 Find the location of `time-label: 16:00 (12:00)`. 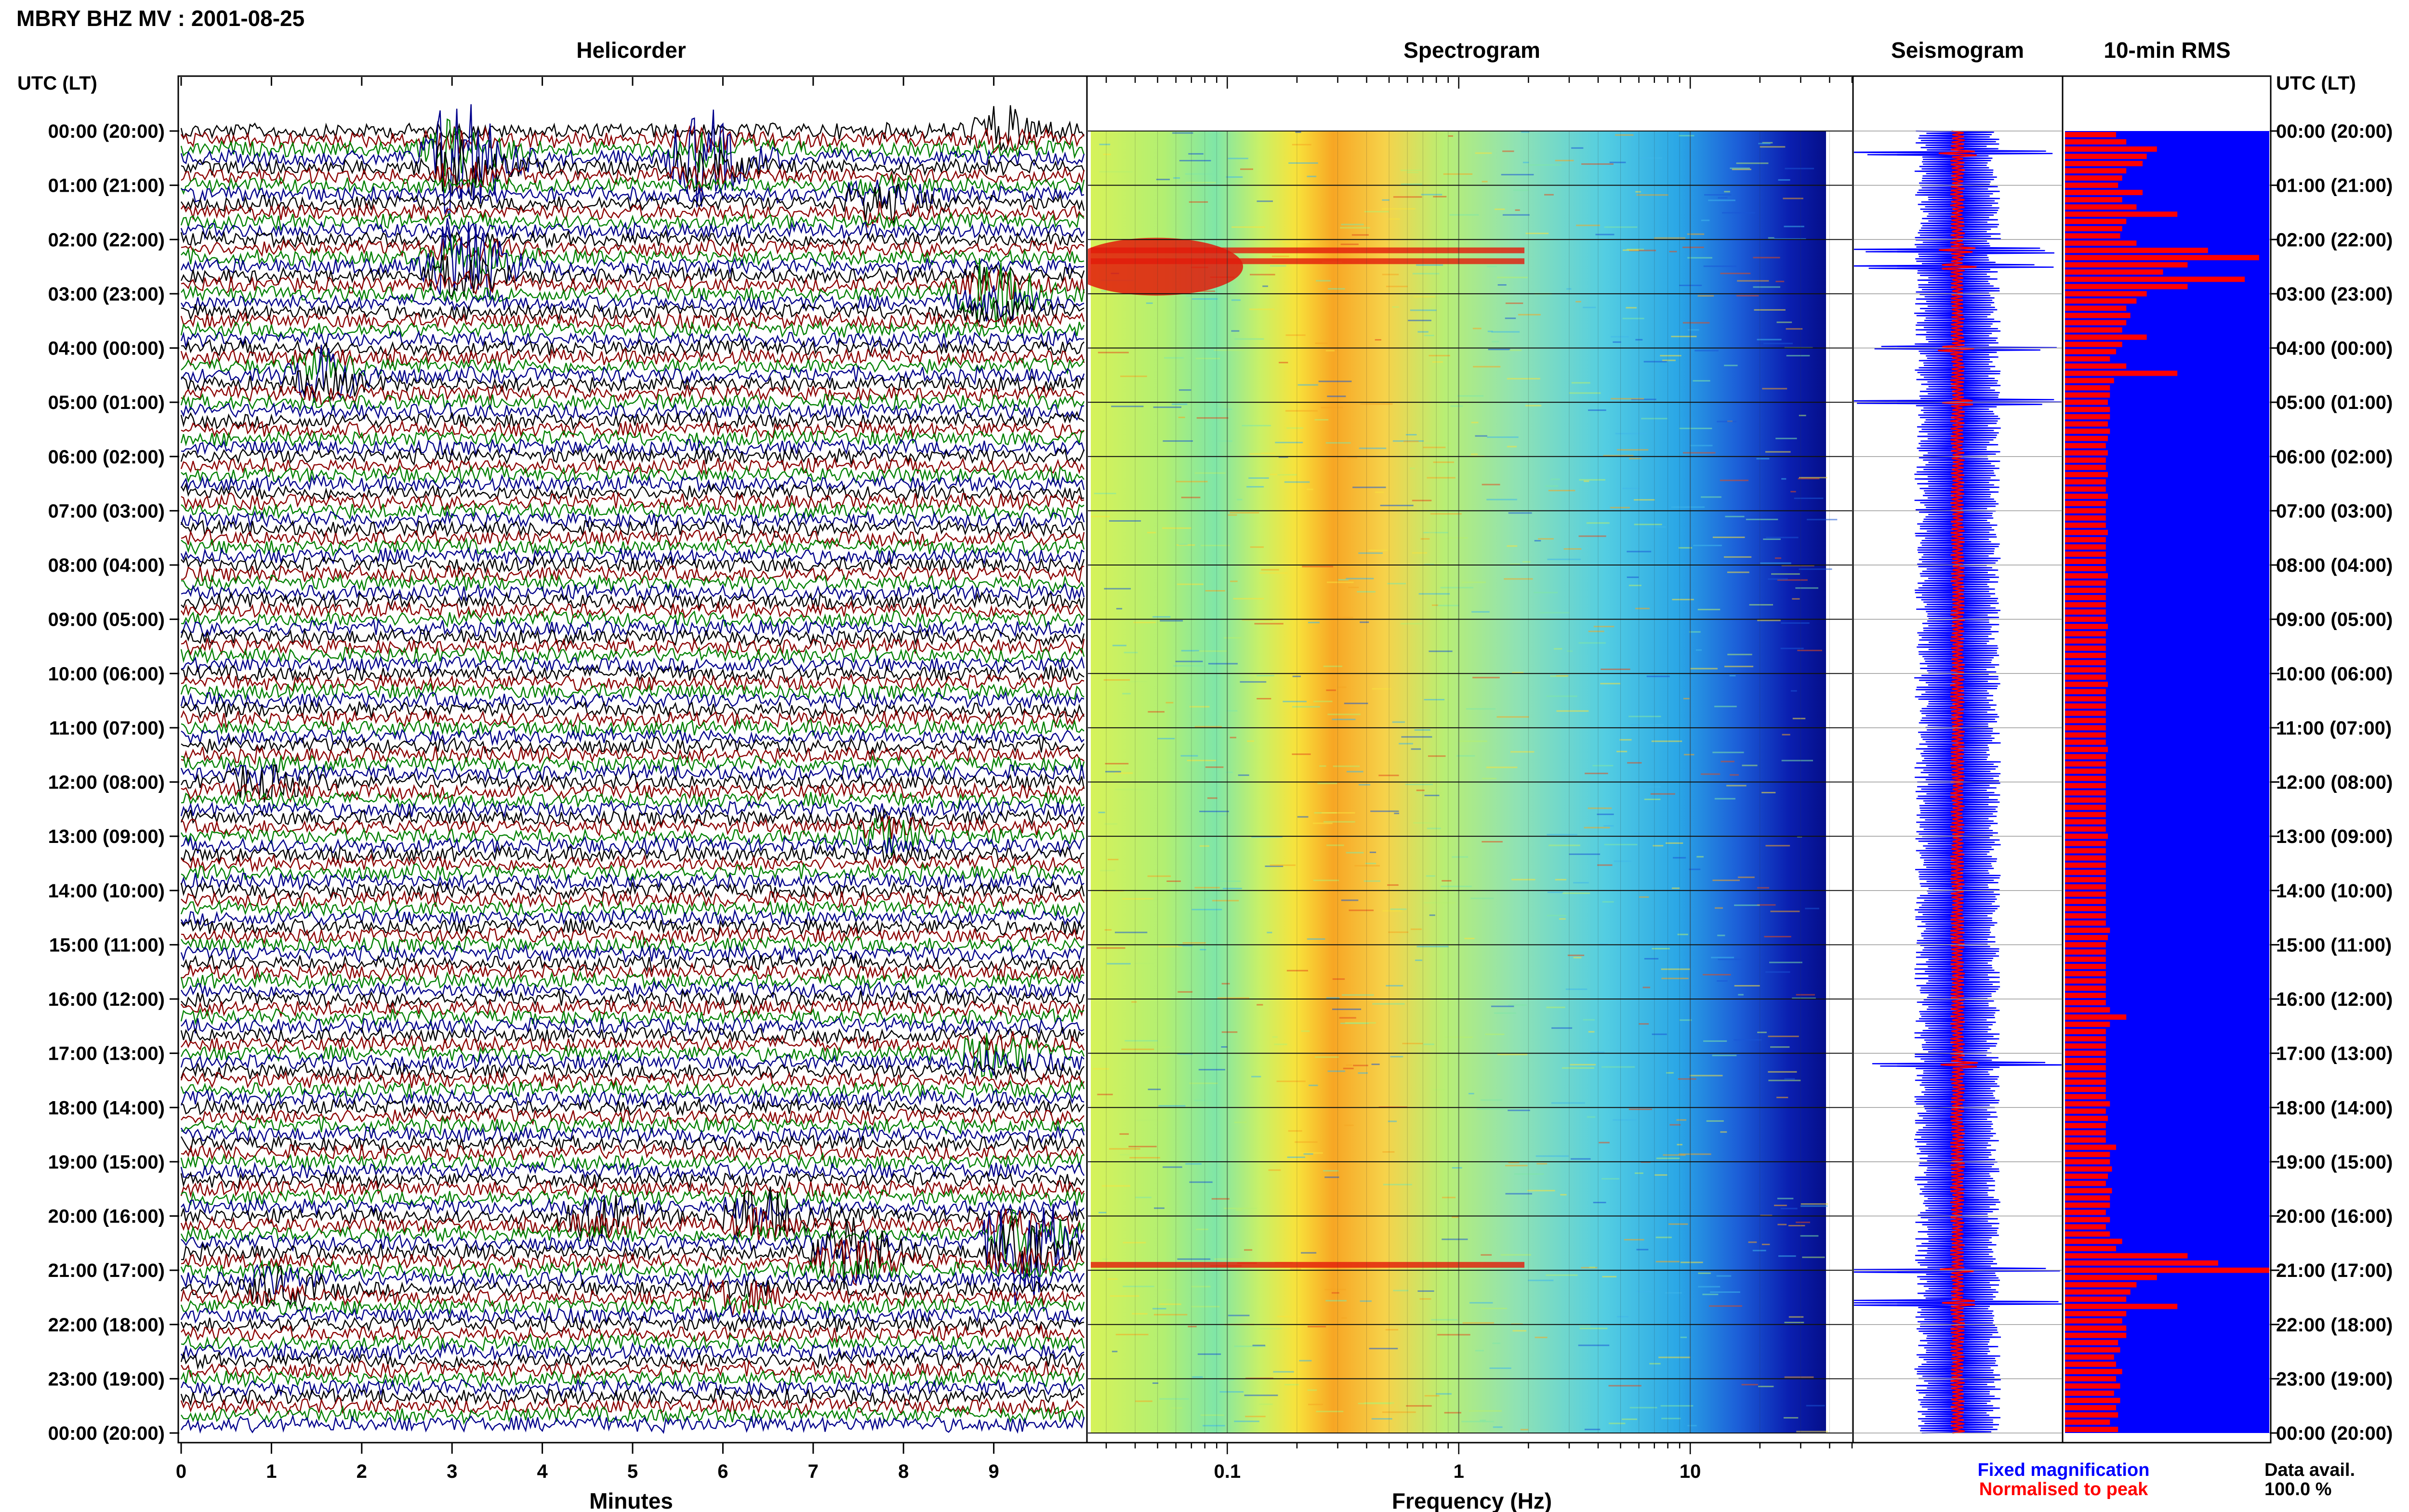

time-label: 16:00 (12:00) is located at coordinates (2334, 999).